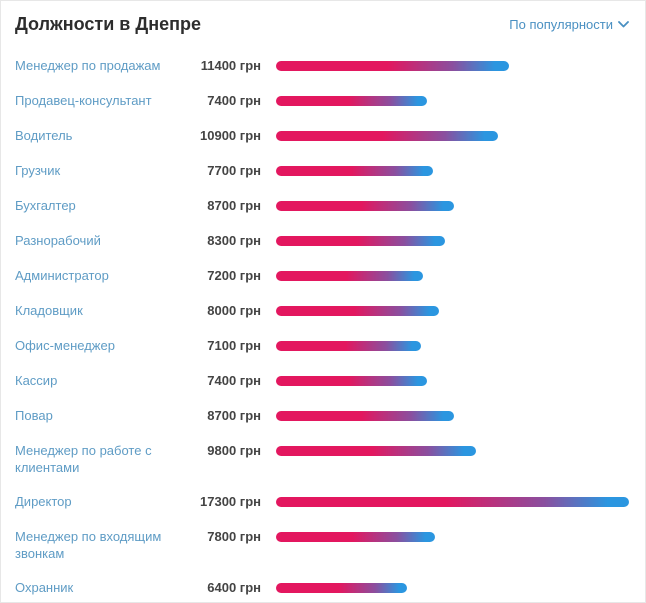 This screenshot has width=646, height=603. I want to click on table-row: Кассир 7400 грн, so click(322, 381).